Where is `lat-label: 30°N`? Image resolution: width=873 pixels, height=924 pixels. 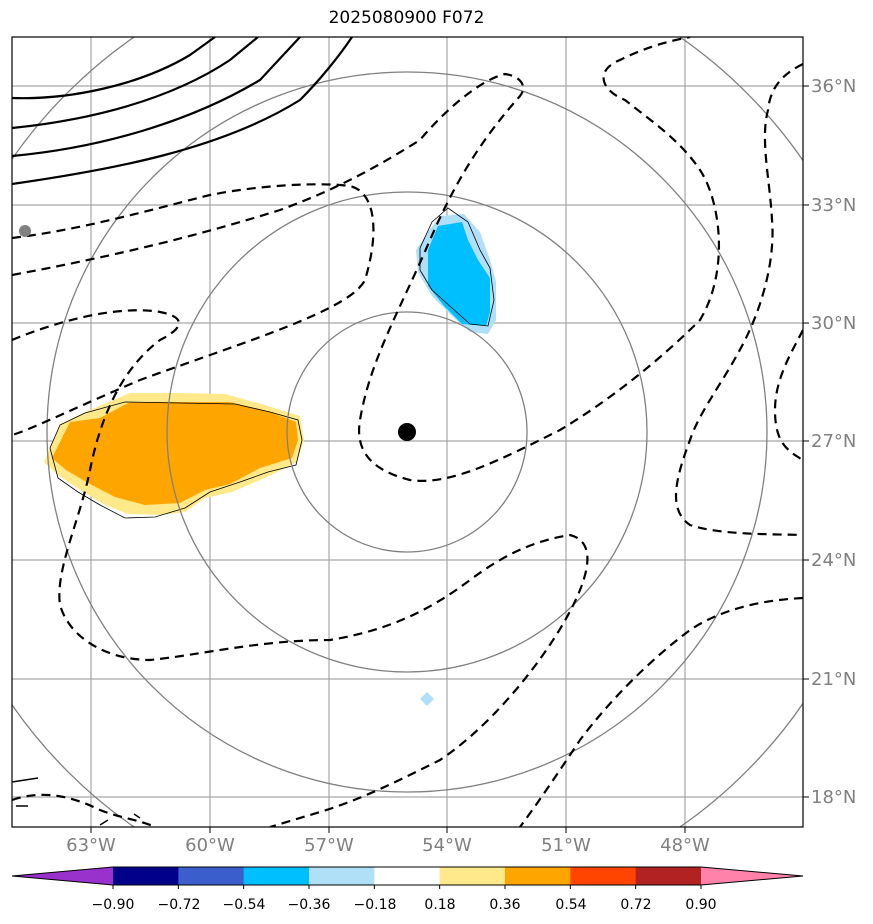 lat-label: 30°N is located at coordinates (833, 323).